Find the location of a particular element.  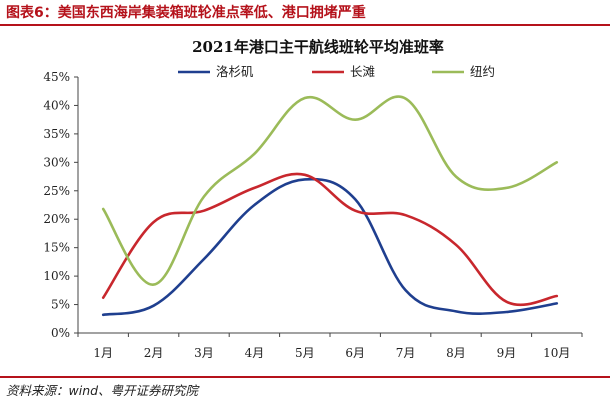

legend-label-3: 纽约 is located at coordinates (482, 71).